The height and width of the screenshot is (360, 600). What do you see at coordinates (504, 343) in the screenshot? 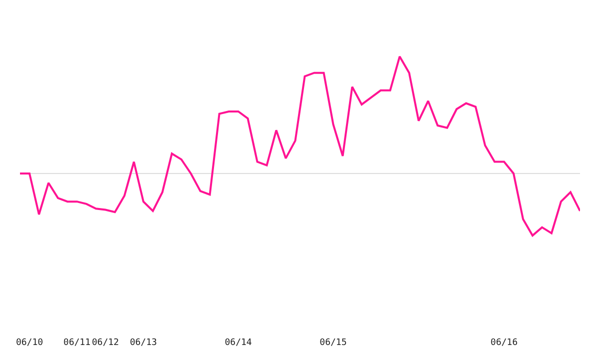
I see `x-tick-label: 06/16` at bounding box center [504, 343].